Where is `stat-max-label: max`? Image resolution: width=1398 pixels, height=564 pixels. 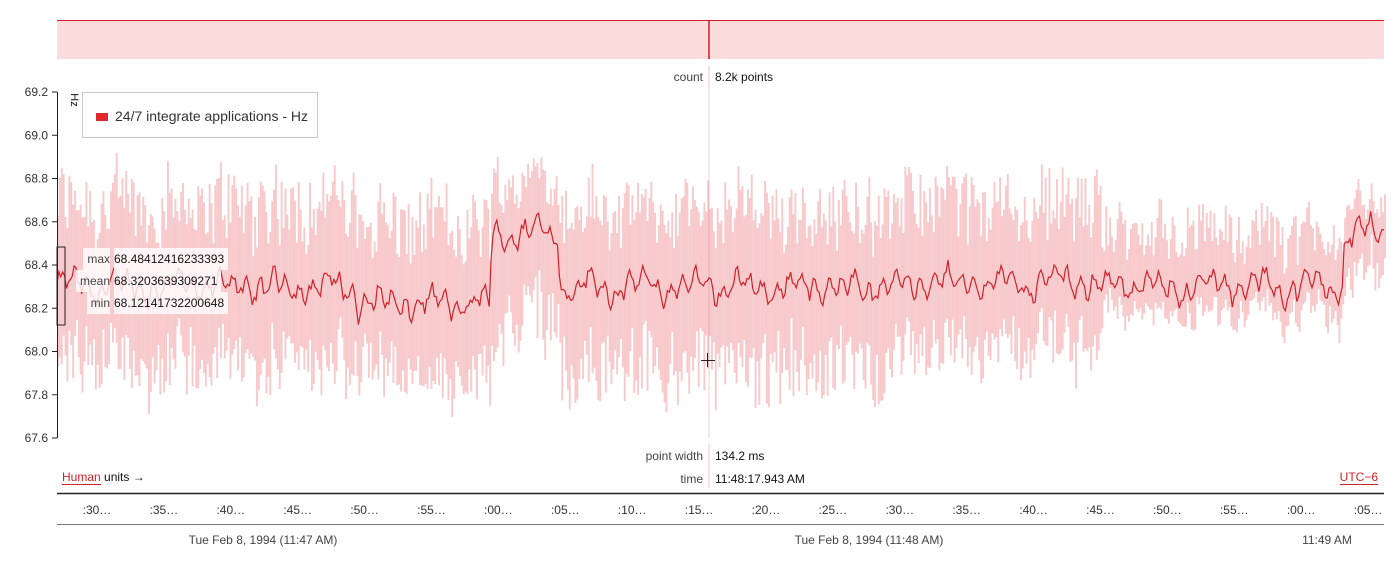
stat-max-label: max is located at coordinates (96, 259).